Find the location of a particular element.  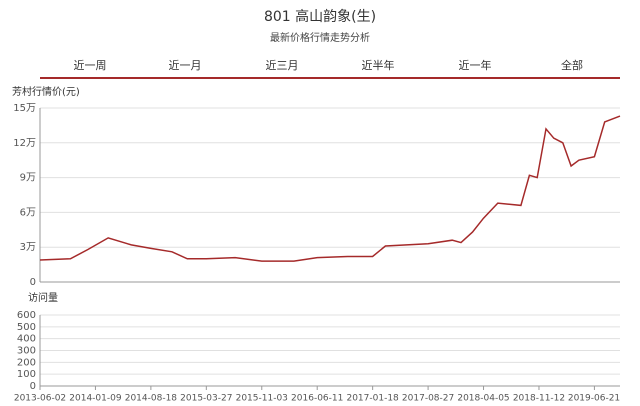

y-tick-label: 600 is located at coordinates (26, 315).